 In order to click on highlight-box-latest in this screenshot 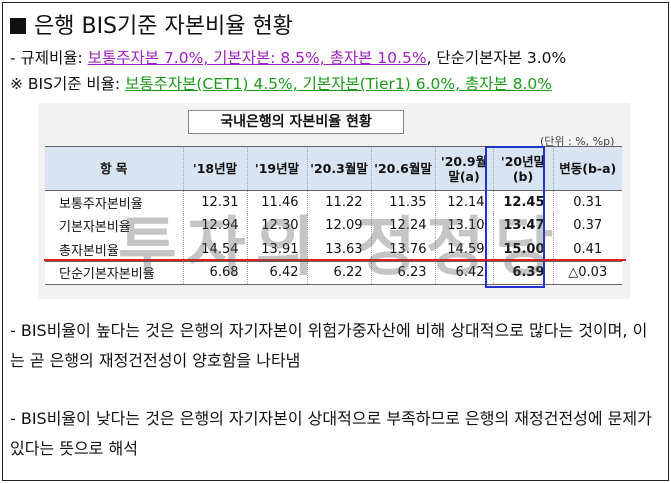, I will do `click(515, 217)`.